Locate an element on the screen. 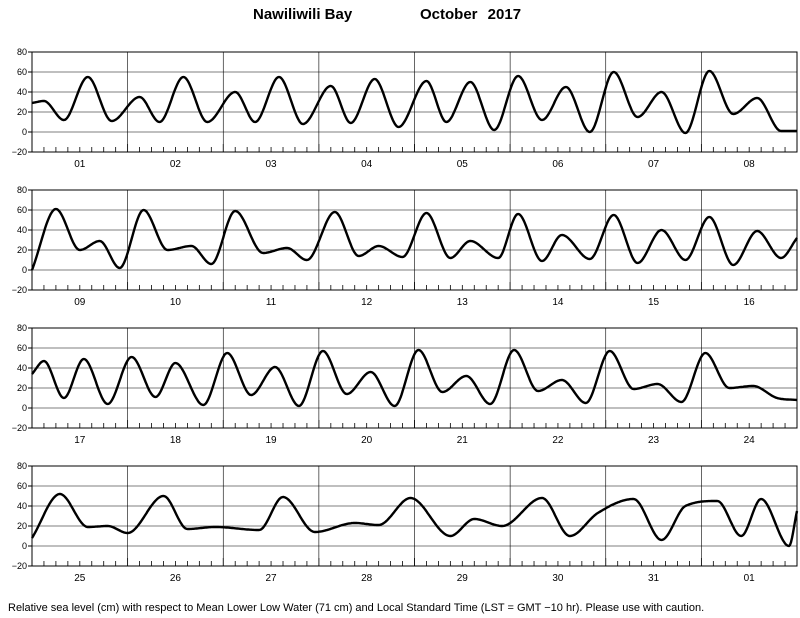  day-label-2-6: 15 is located at coordinates (654, 302).